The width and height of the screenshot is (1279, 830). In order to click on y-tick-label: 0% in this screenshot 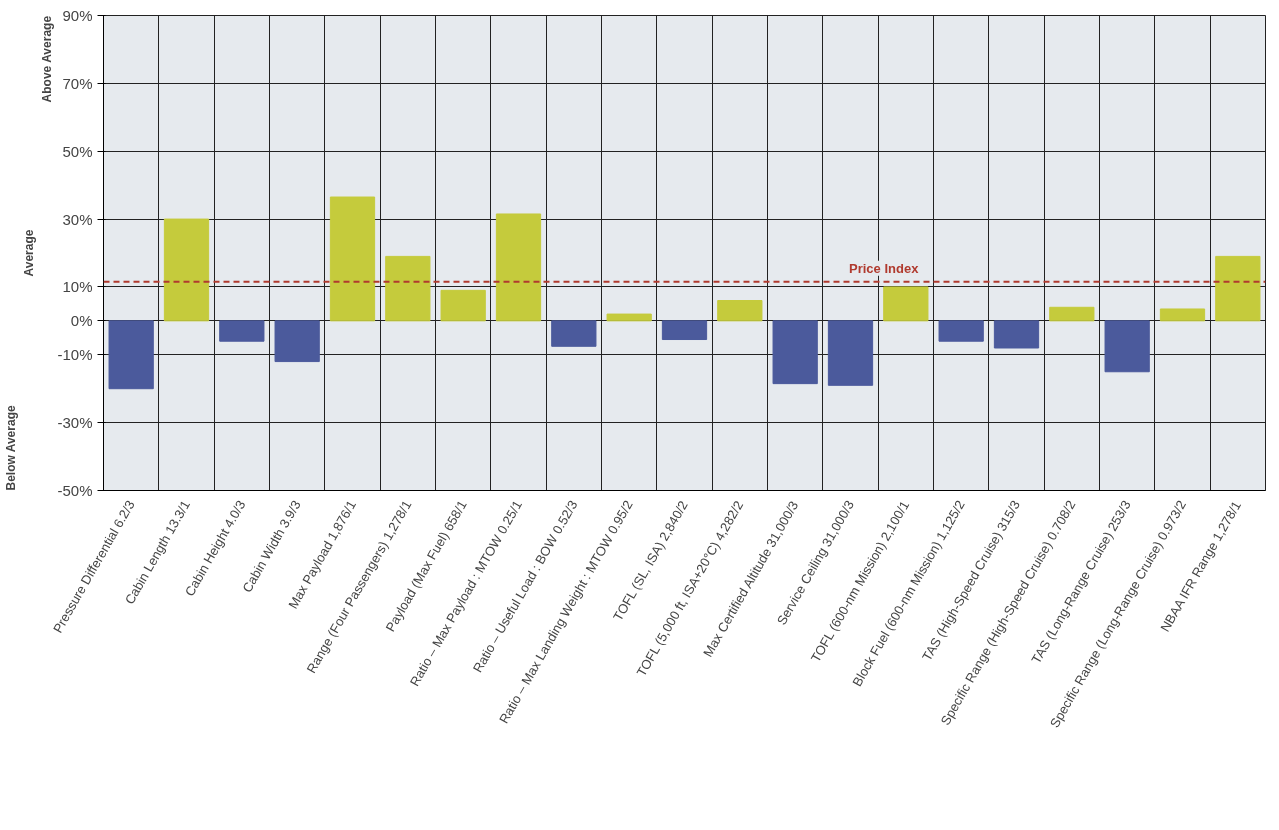, I will do `click(81, 321)`.